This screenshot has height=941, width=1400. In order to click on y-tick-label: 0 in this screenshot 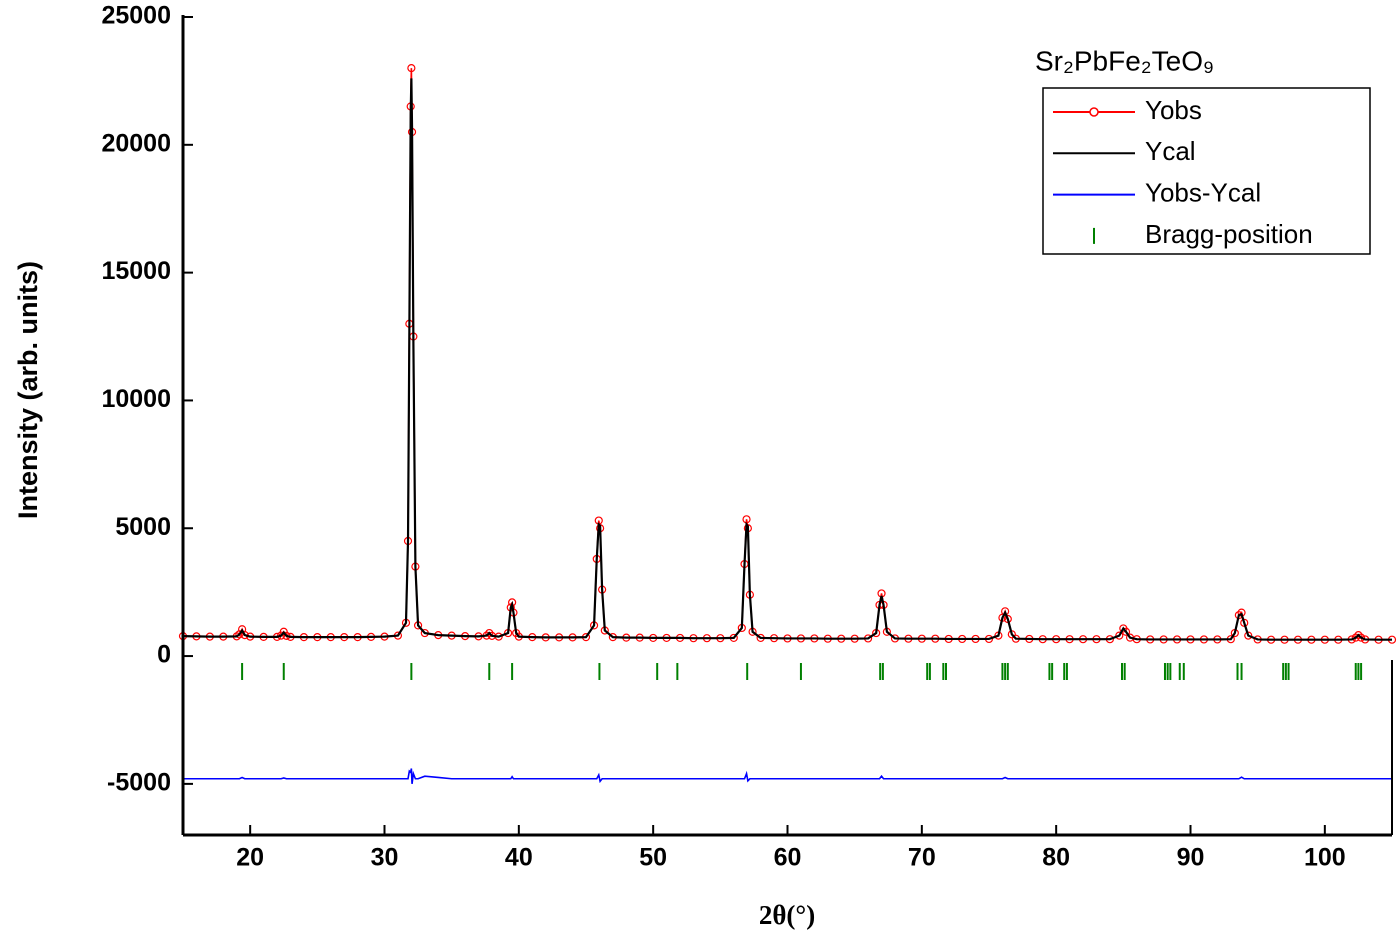, I will do `click(164, 655)`.